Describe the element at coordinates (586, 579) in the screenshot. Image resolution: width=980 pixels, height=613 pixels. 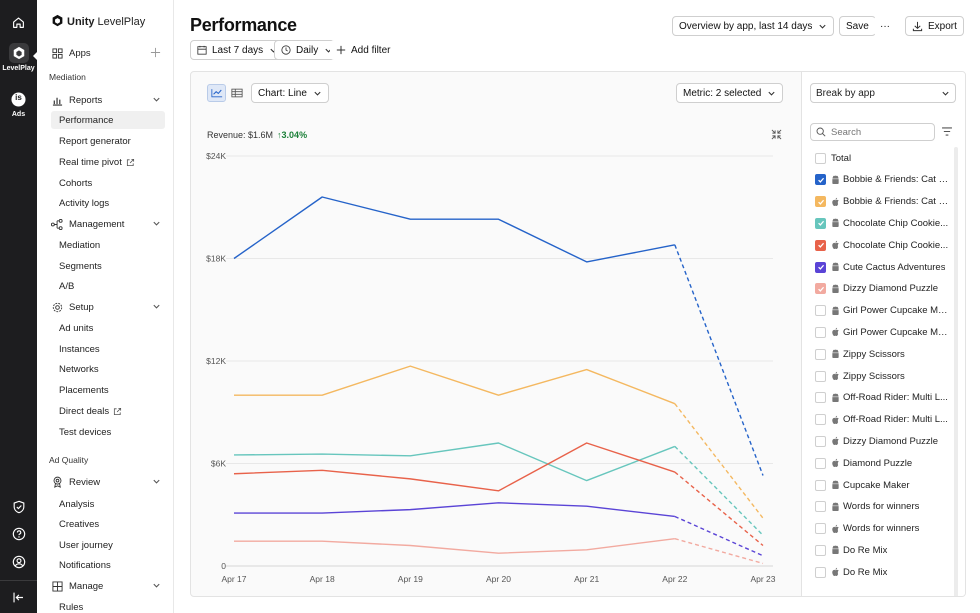
I see `x-tick-label: Apr 21` at that location.